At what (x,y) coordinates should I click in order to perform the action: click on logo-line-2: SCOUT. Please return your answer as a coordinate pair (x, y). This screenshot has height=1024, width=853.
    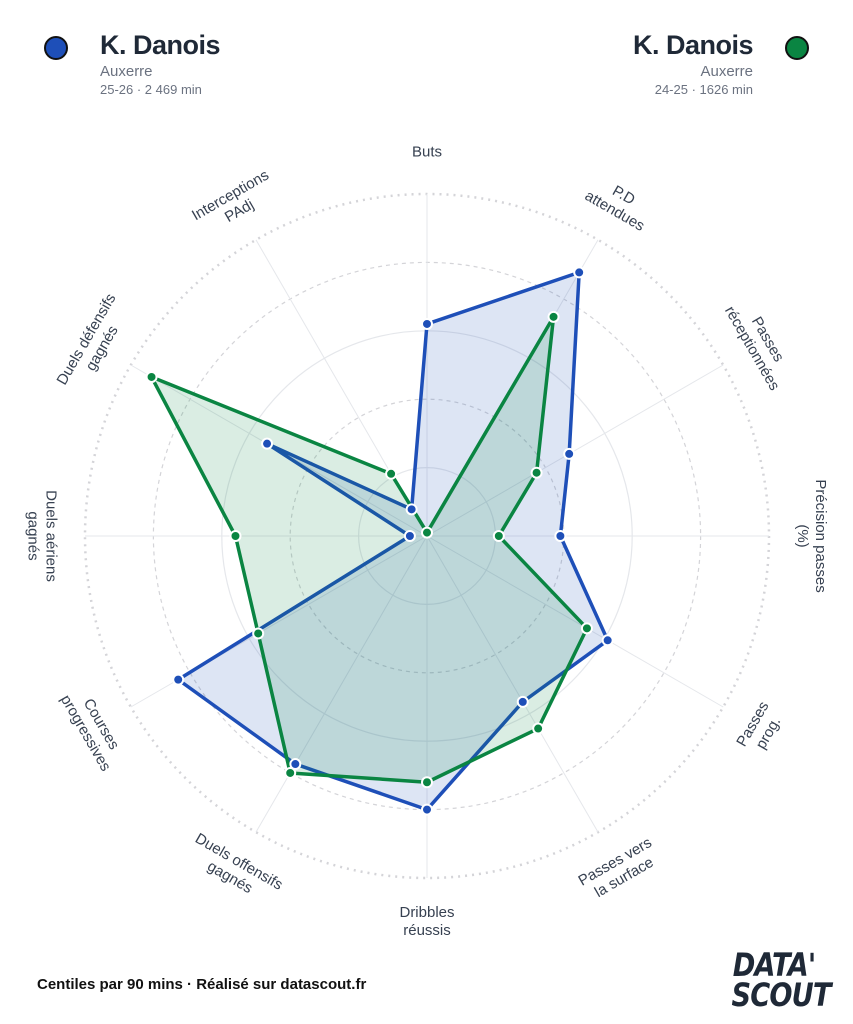
    Looking at the image, I should click on (781, 995).